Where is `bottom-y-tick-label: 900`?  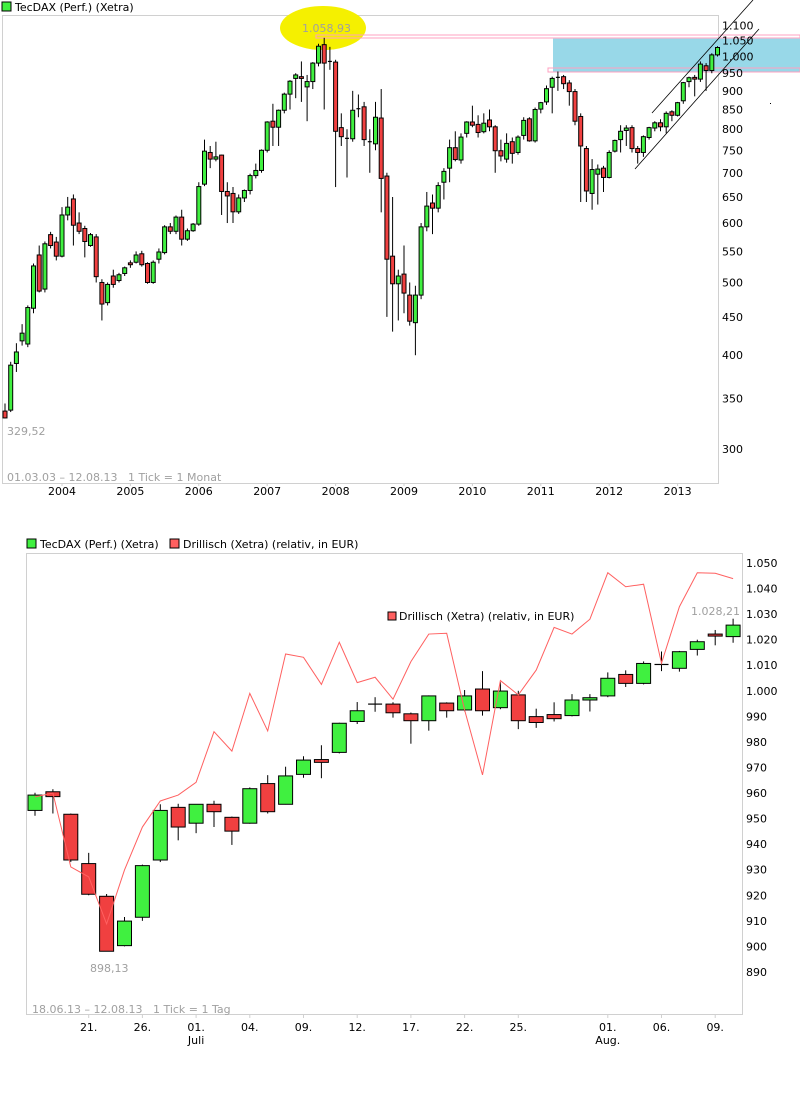
bottom-y-tick-label: 900 is located at coordinates (756, 946).